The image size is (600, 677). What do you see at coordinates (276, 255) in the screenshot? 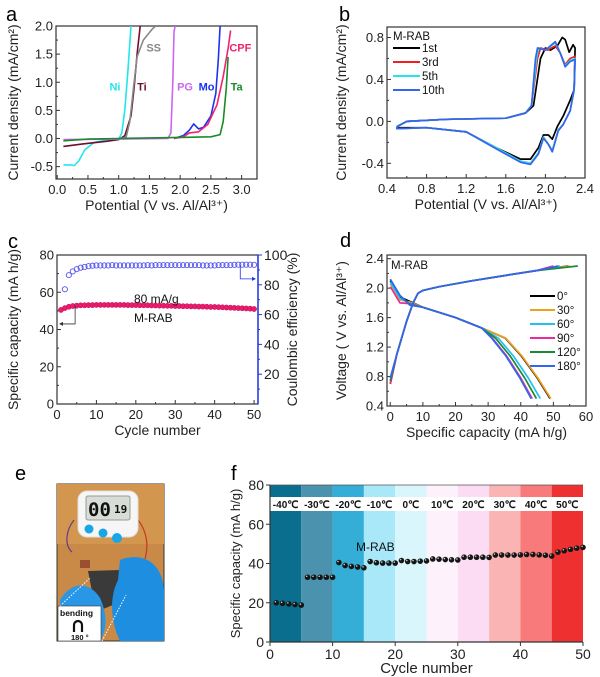
I see `y2-tick-label: 100` at bounding box center [276, 255].